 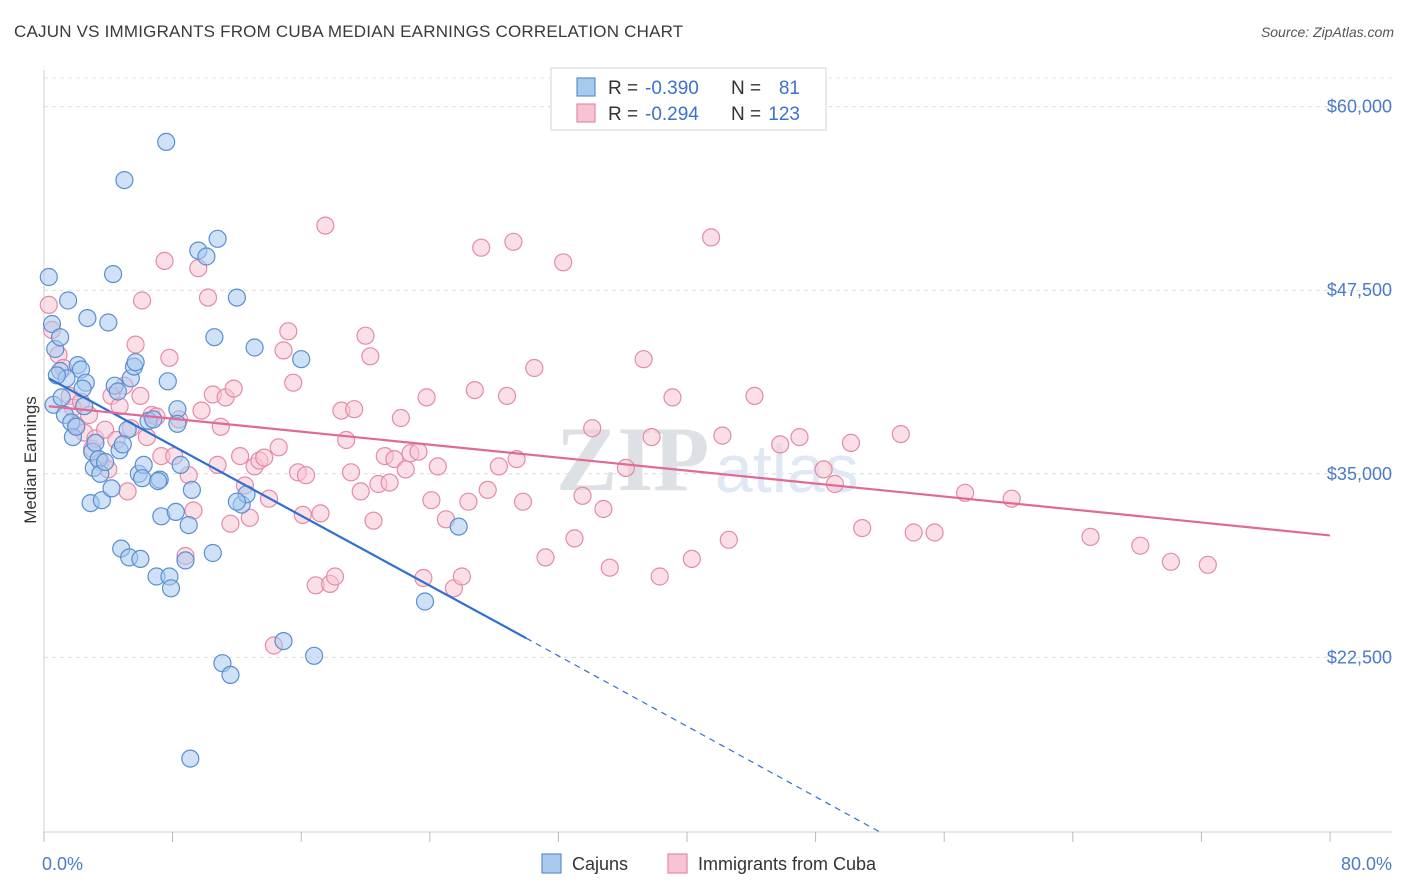 I want to click on legend-r-label-cuba: R =, so click(x=623, y=114).